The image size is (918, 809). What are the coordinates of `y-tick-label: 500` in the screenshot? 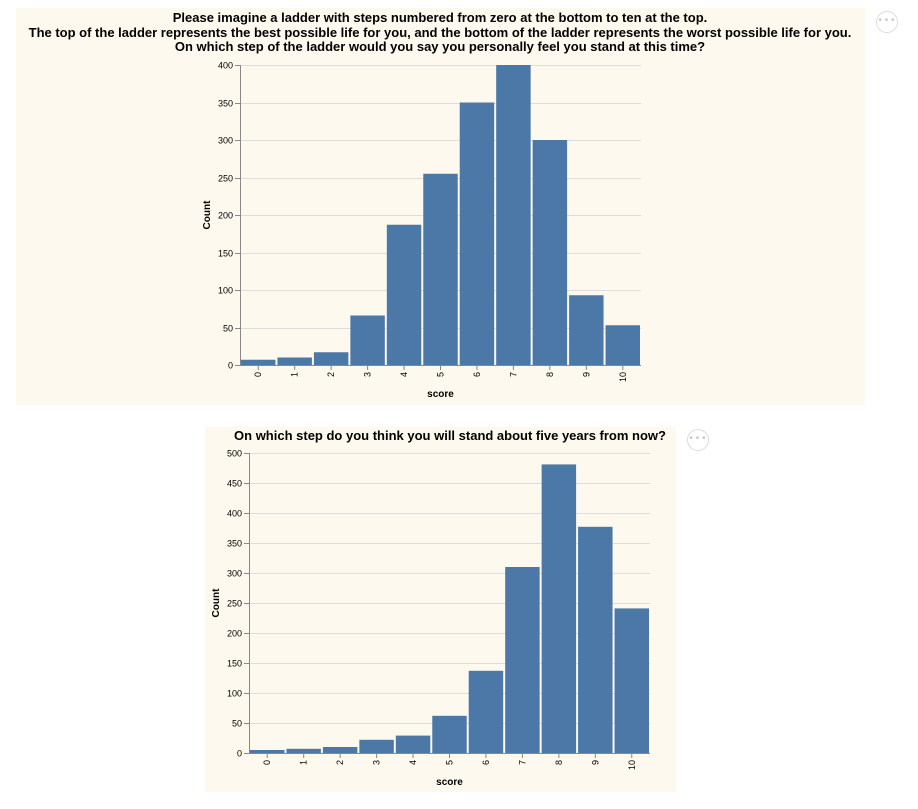 It's located at (234, 454).